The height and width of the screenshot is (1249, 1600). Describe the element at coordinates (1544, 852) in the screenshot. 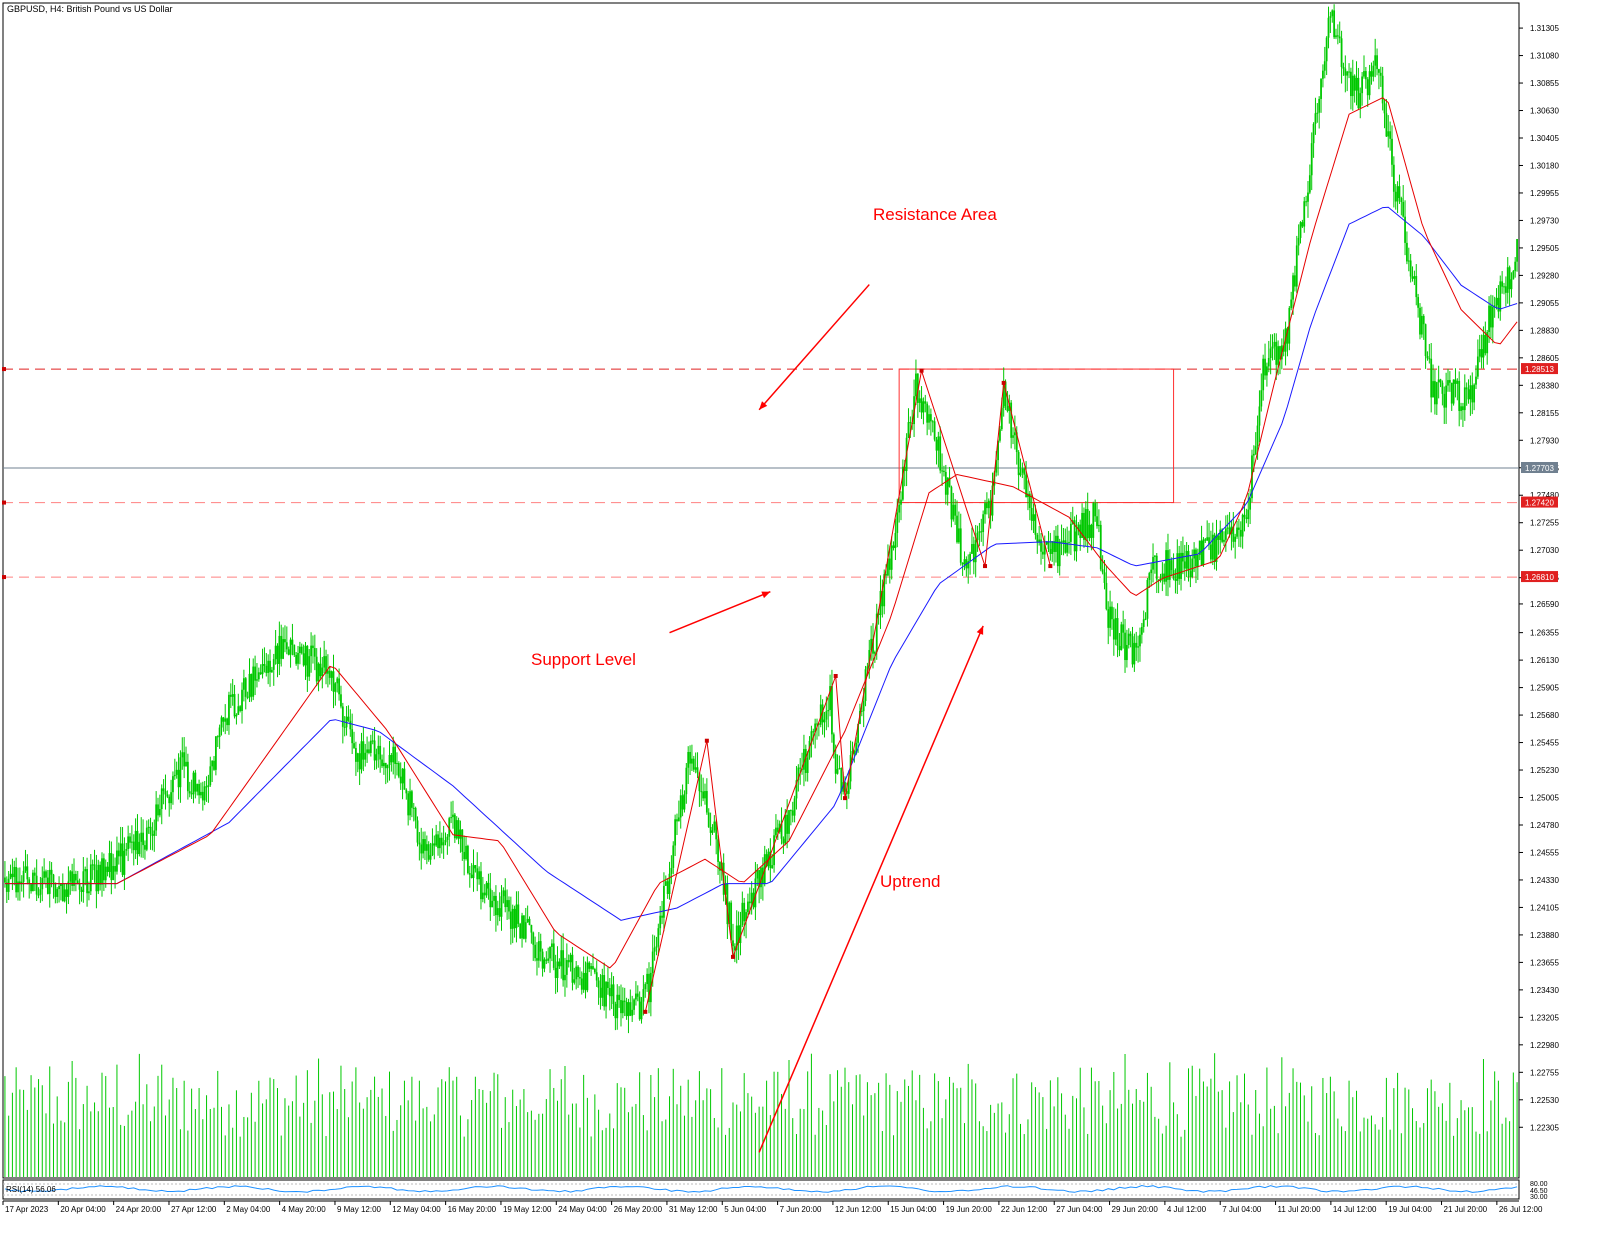

I see `y-tick-label: 1.24555` at that location.